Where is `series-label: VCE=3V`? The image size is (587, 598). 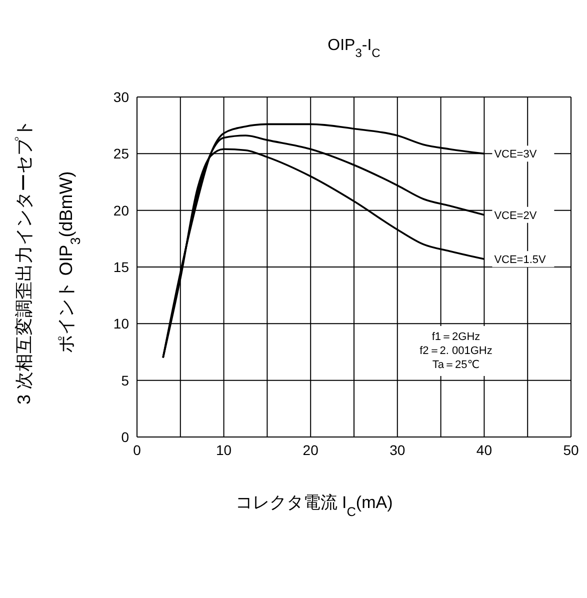
series-label: VCE=3V is located at coordinates (516, 154).